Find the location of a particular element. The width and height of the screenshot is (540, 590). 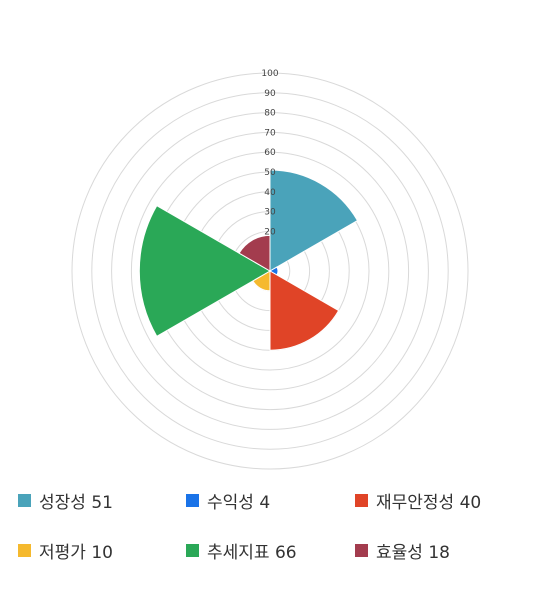

tick-label: 70 is located at coordinates (270, 133).